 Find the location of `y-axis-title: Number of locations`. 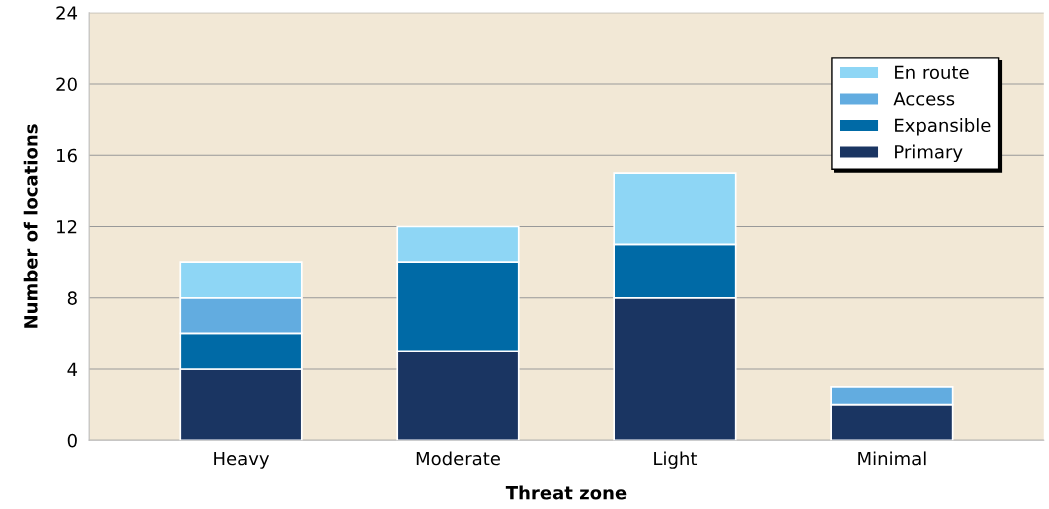

y-axis-title: Number of locations is located at coordinates (30, 226).